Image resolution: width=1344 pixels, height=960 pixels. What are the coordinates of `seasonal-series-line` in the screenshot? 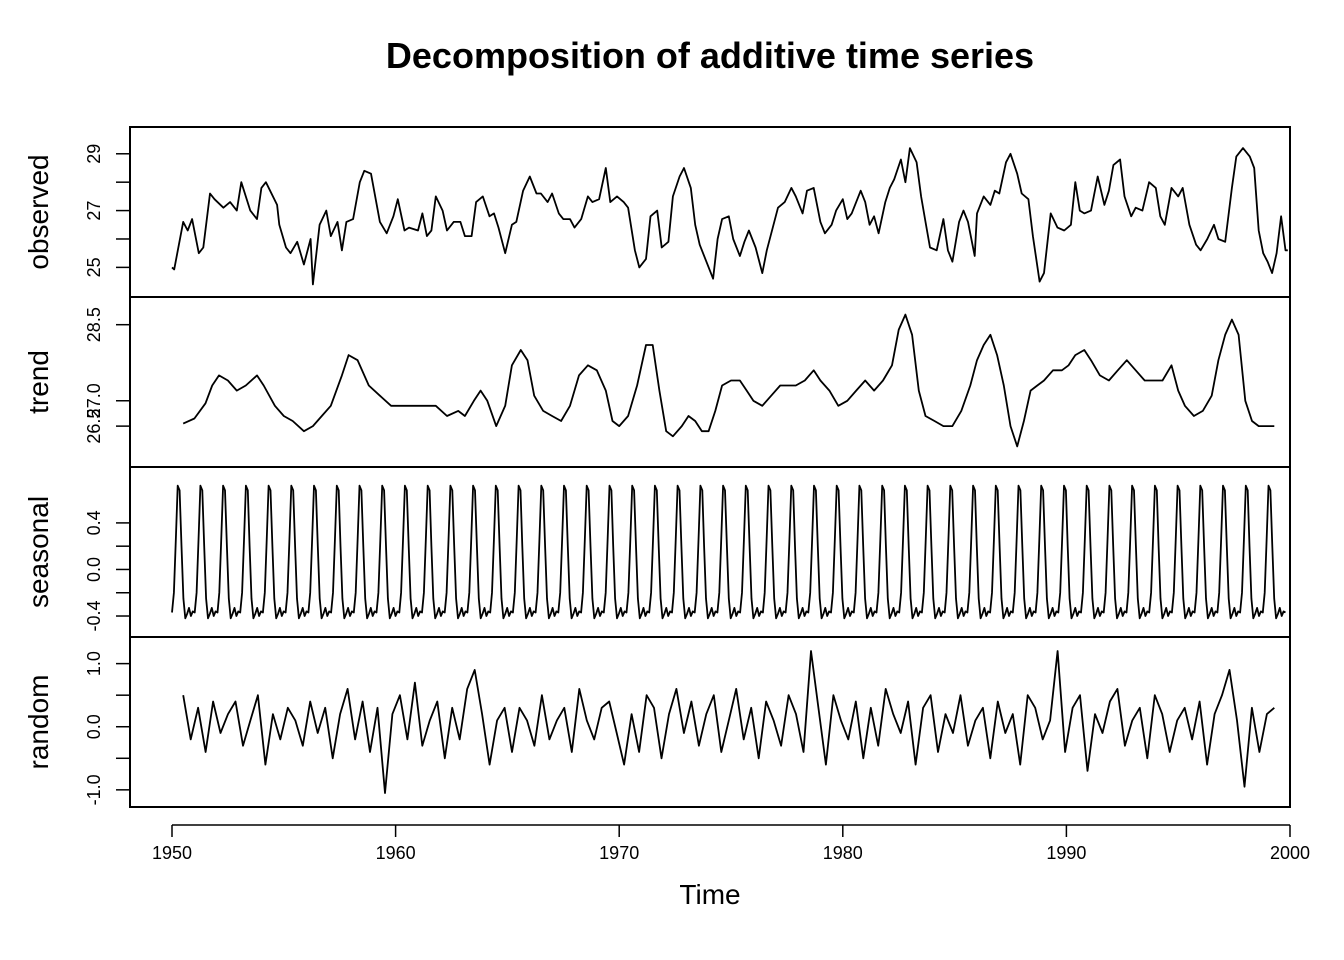 It's located at (728, 552).